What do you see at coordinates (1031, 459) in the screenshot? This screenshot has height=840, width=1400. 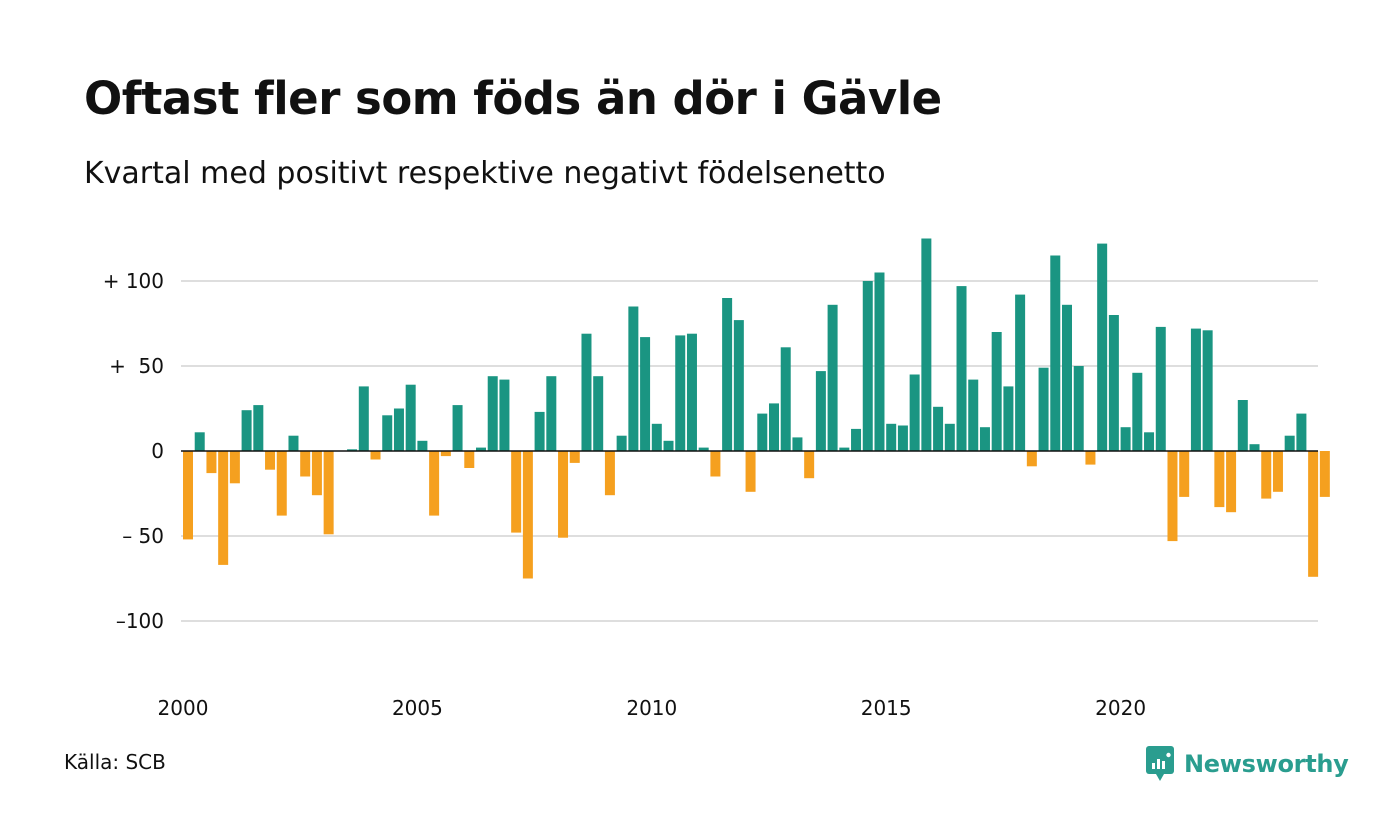 I see `bar-2018-q1` at bounding box center [1031, 459].